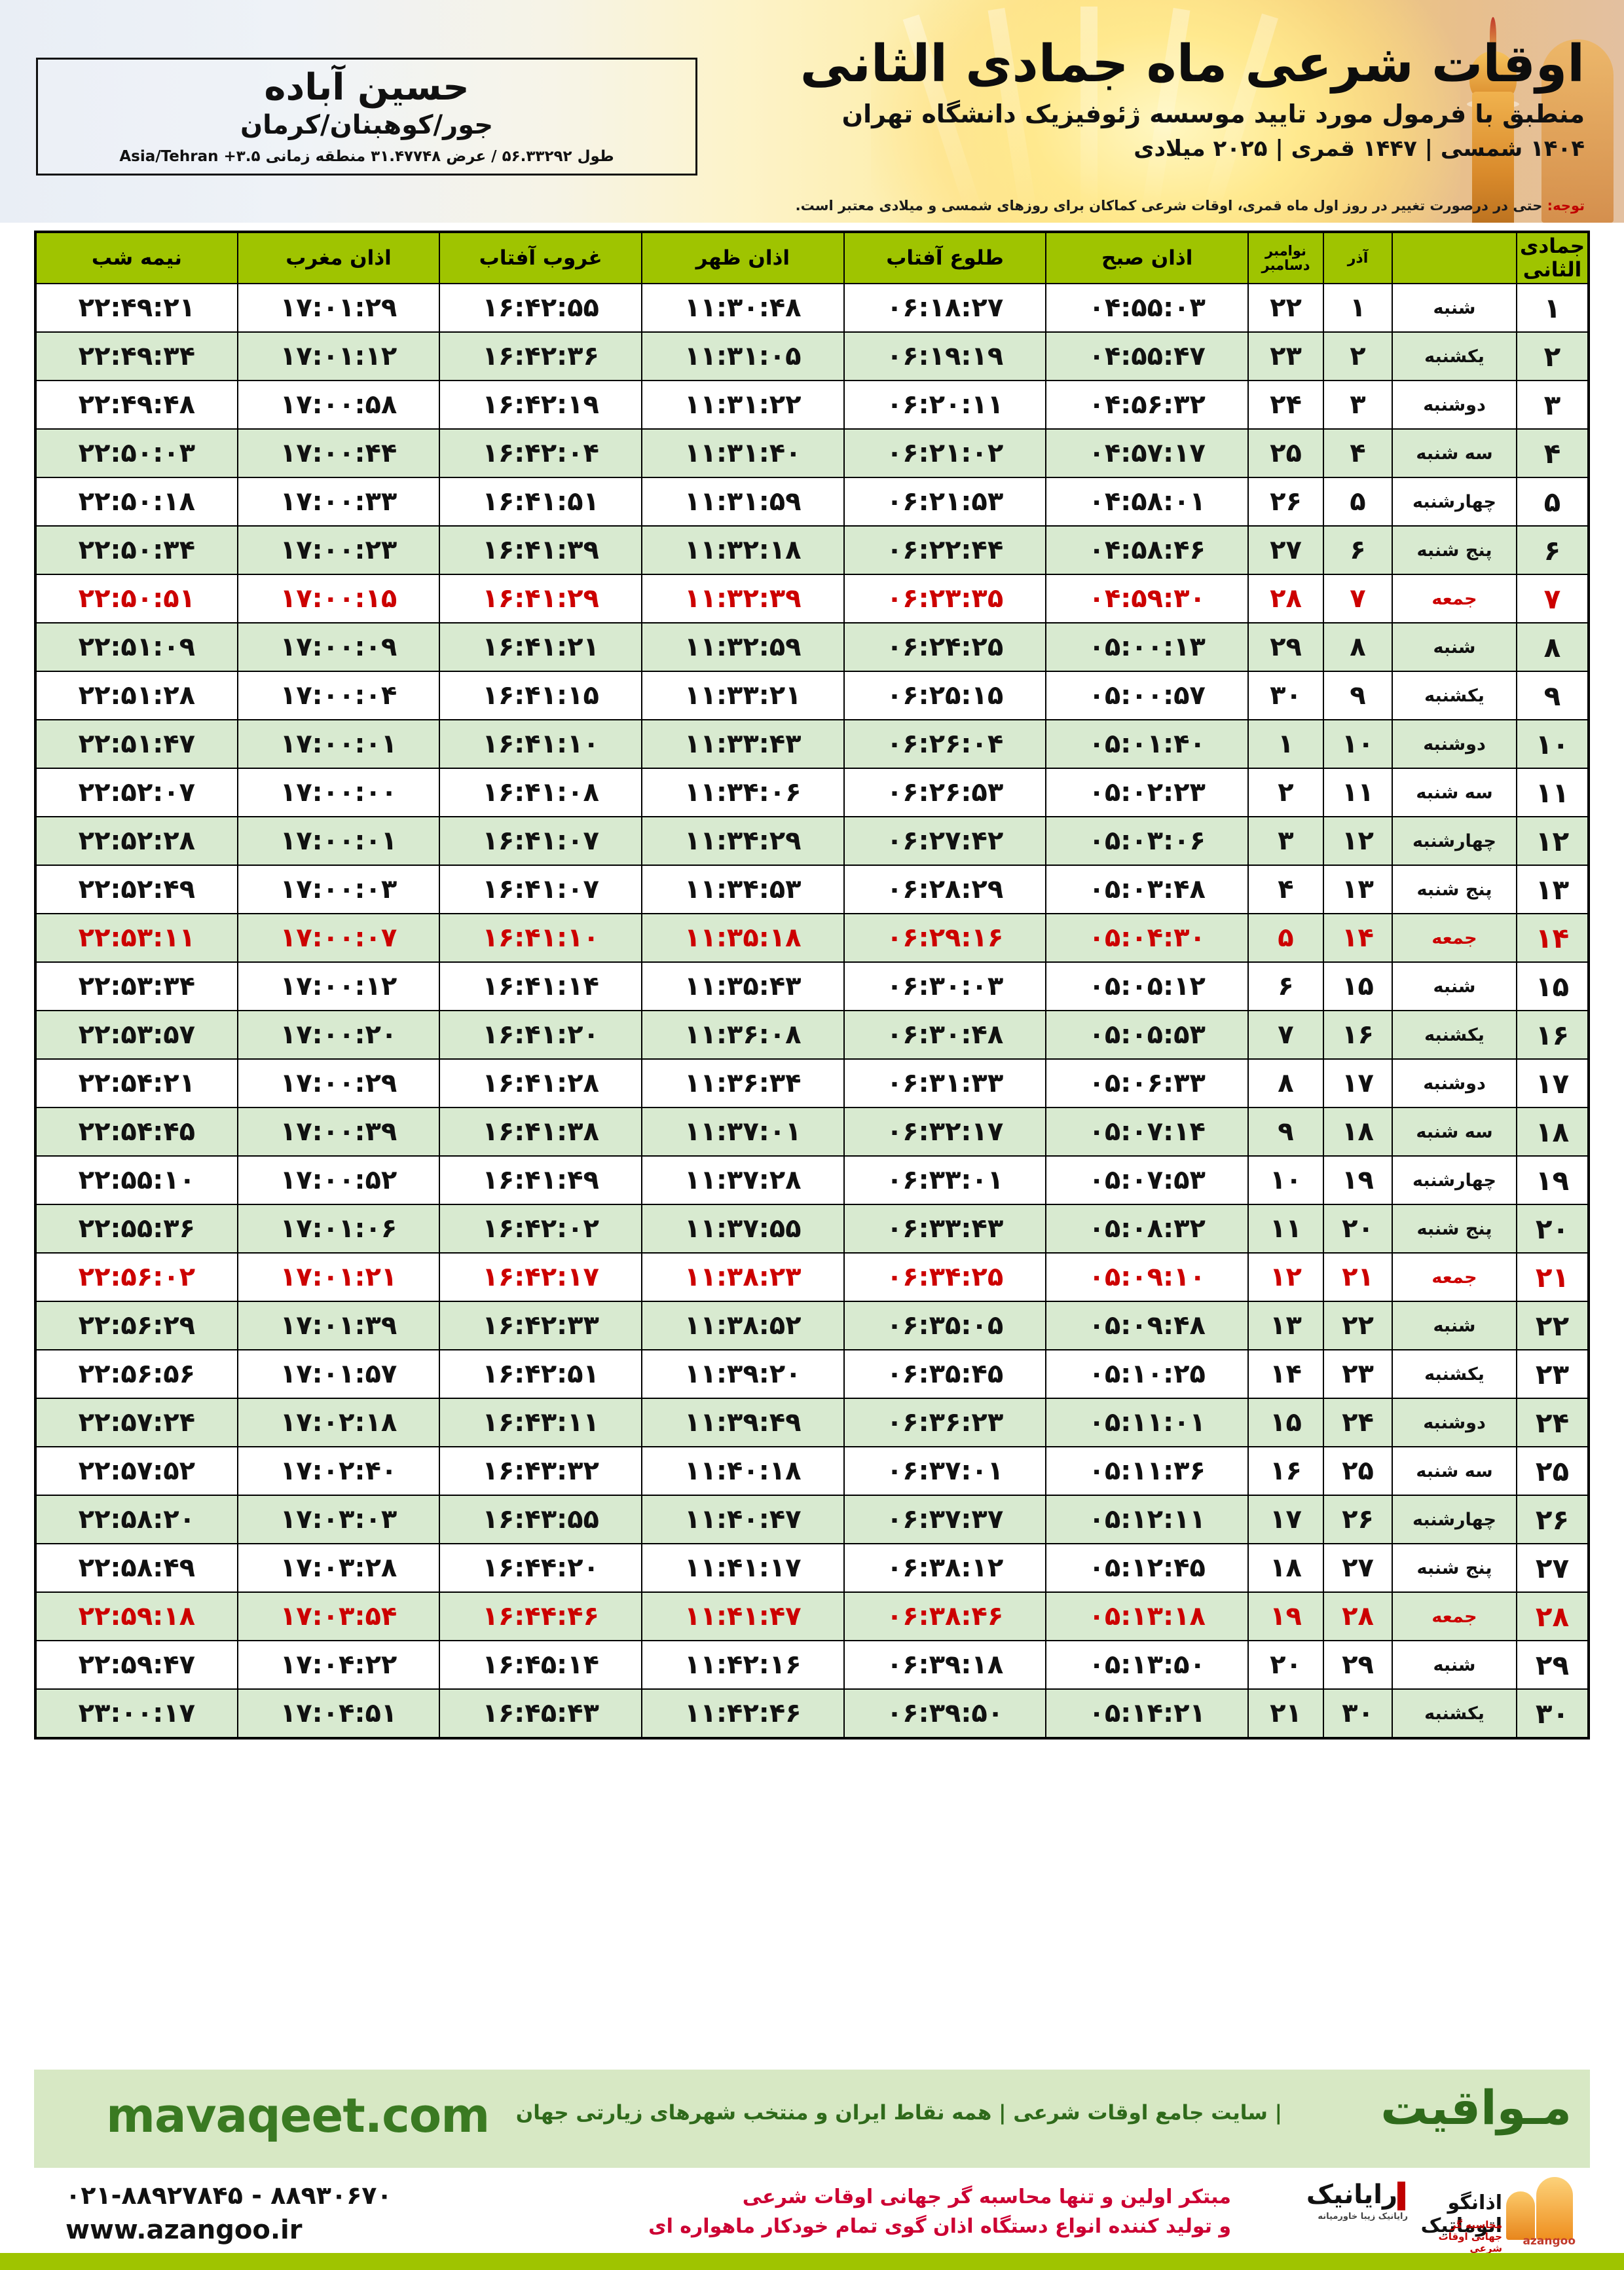 This screenshot has height=2270, width=1624. Describe the element at coordinates (945, 986) in the screenshot. I see `cell-sunrise: ۰۶:۳۰:۰۳` at that location.